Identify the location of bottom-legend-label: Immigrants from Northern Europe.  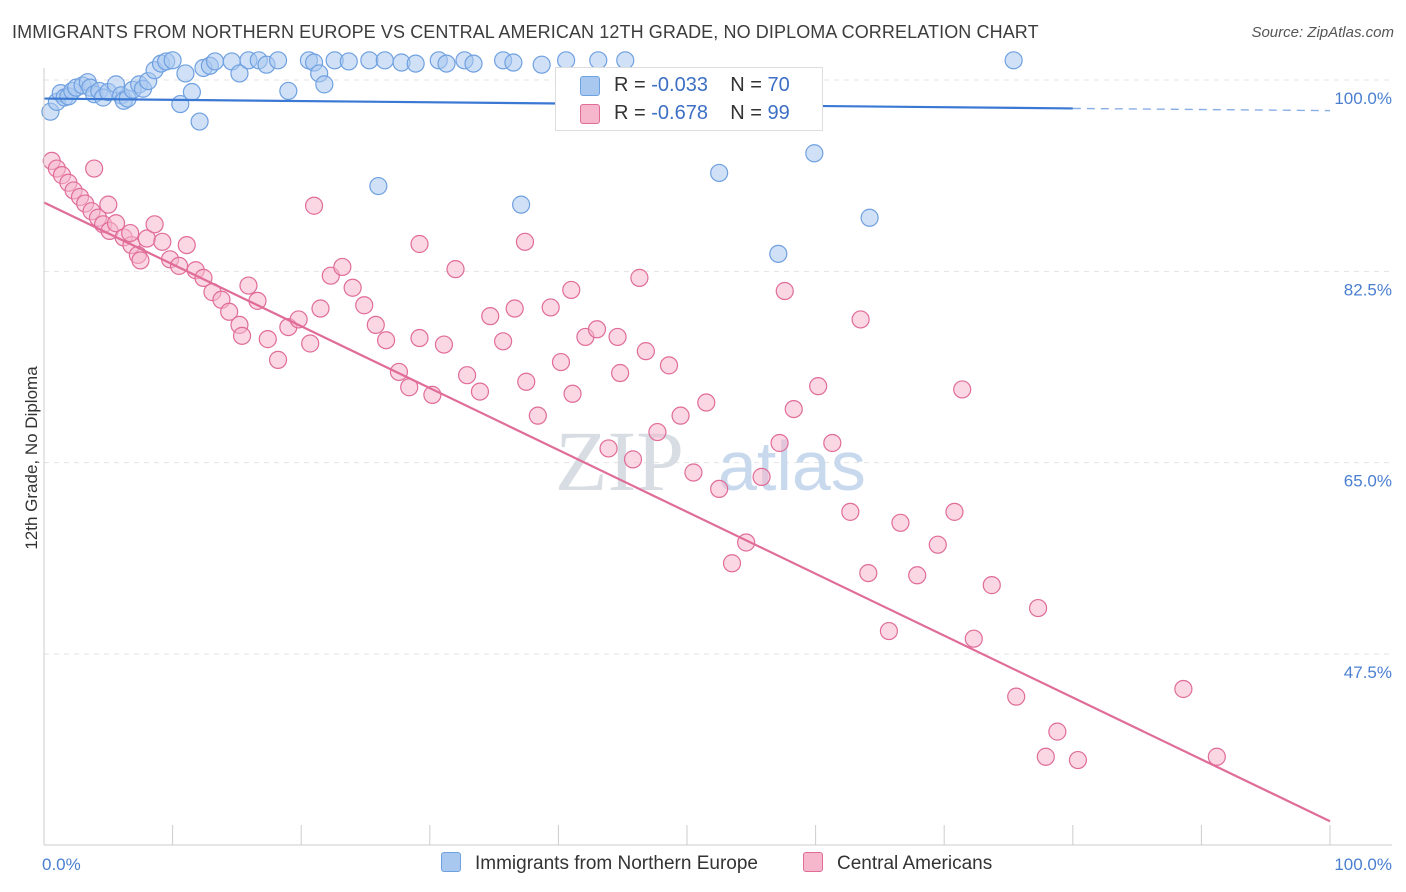
(616, 863).